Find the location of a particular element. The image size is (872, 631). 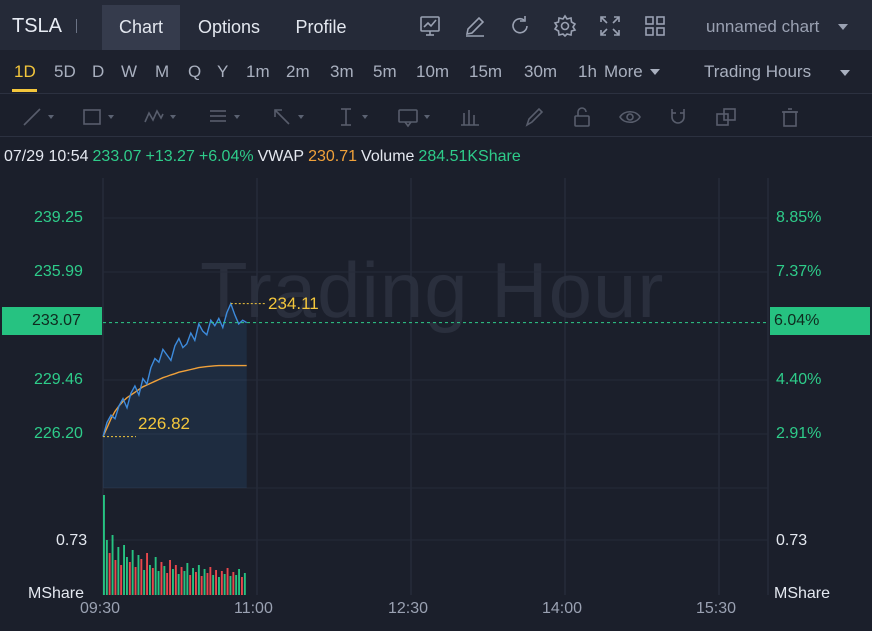

fullscreen-icon is located at coordinates (610, 26).